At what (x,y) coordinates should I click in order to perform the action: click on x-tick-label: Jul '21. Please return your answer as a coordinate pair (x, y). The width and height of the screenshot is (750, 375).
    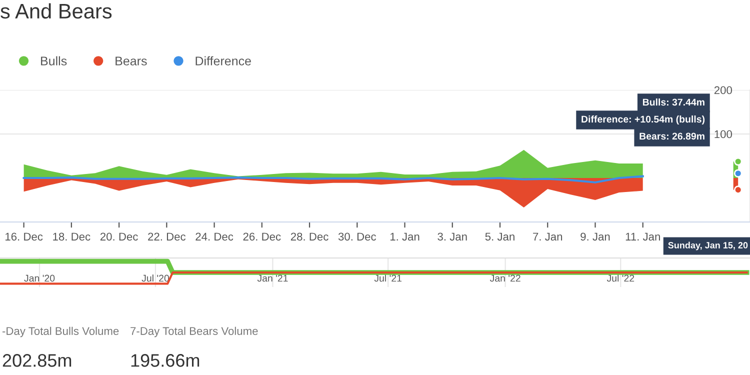
    Looking at the image, I should click on (388, 278).